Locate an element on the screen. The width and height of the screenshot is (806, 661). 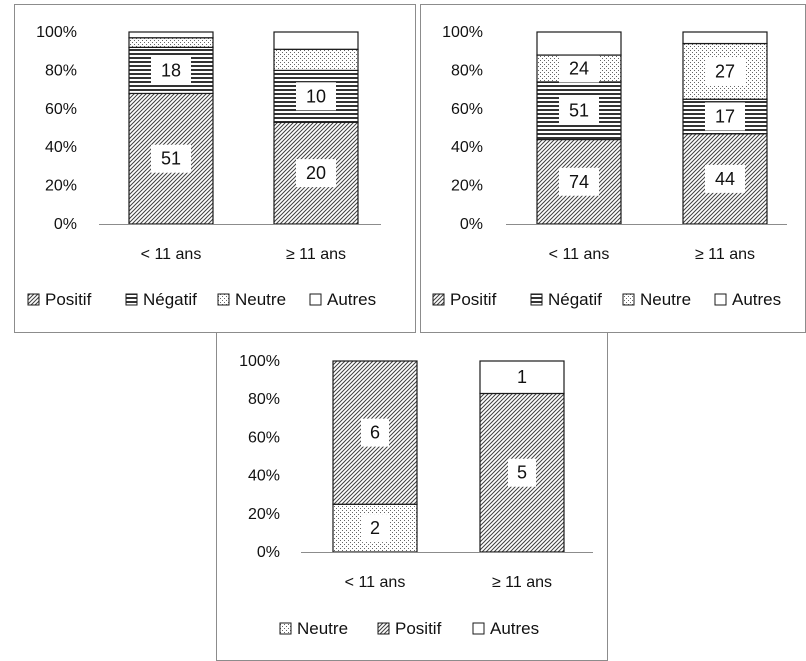
data-label: 1 is located at coordinates (522, 377).